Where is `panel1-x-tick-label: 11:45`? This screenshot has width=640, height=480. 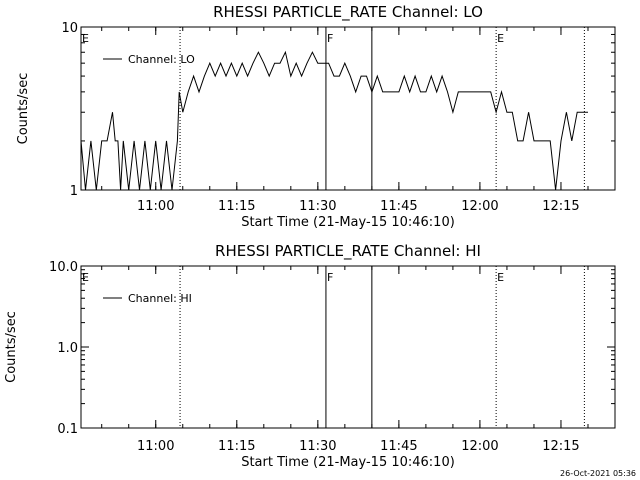
panel1-x-tick-label: 11:45 is located at coordinates (398, 206).